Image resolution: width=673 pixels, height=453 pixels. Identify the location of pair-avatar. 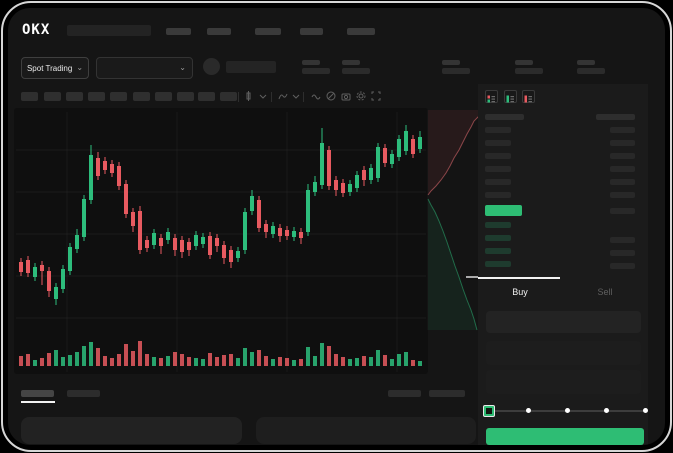
(211, 66).